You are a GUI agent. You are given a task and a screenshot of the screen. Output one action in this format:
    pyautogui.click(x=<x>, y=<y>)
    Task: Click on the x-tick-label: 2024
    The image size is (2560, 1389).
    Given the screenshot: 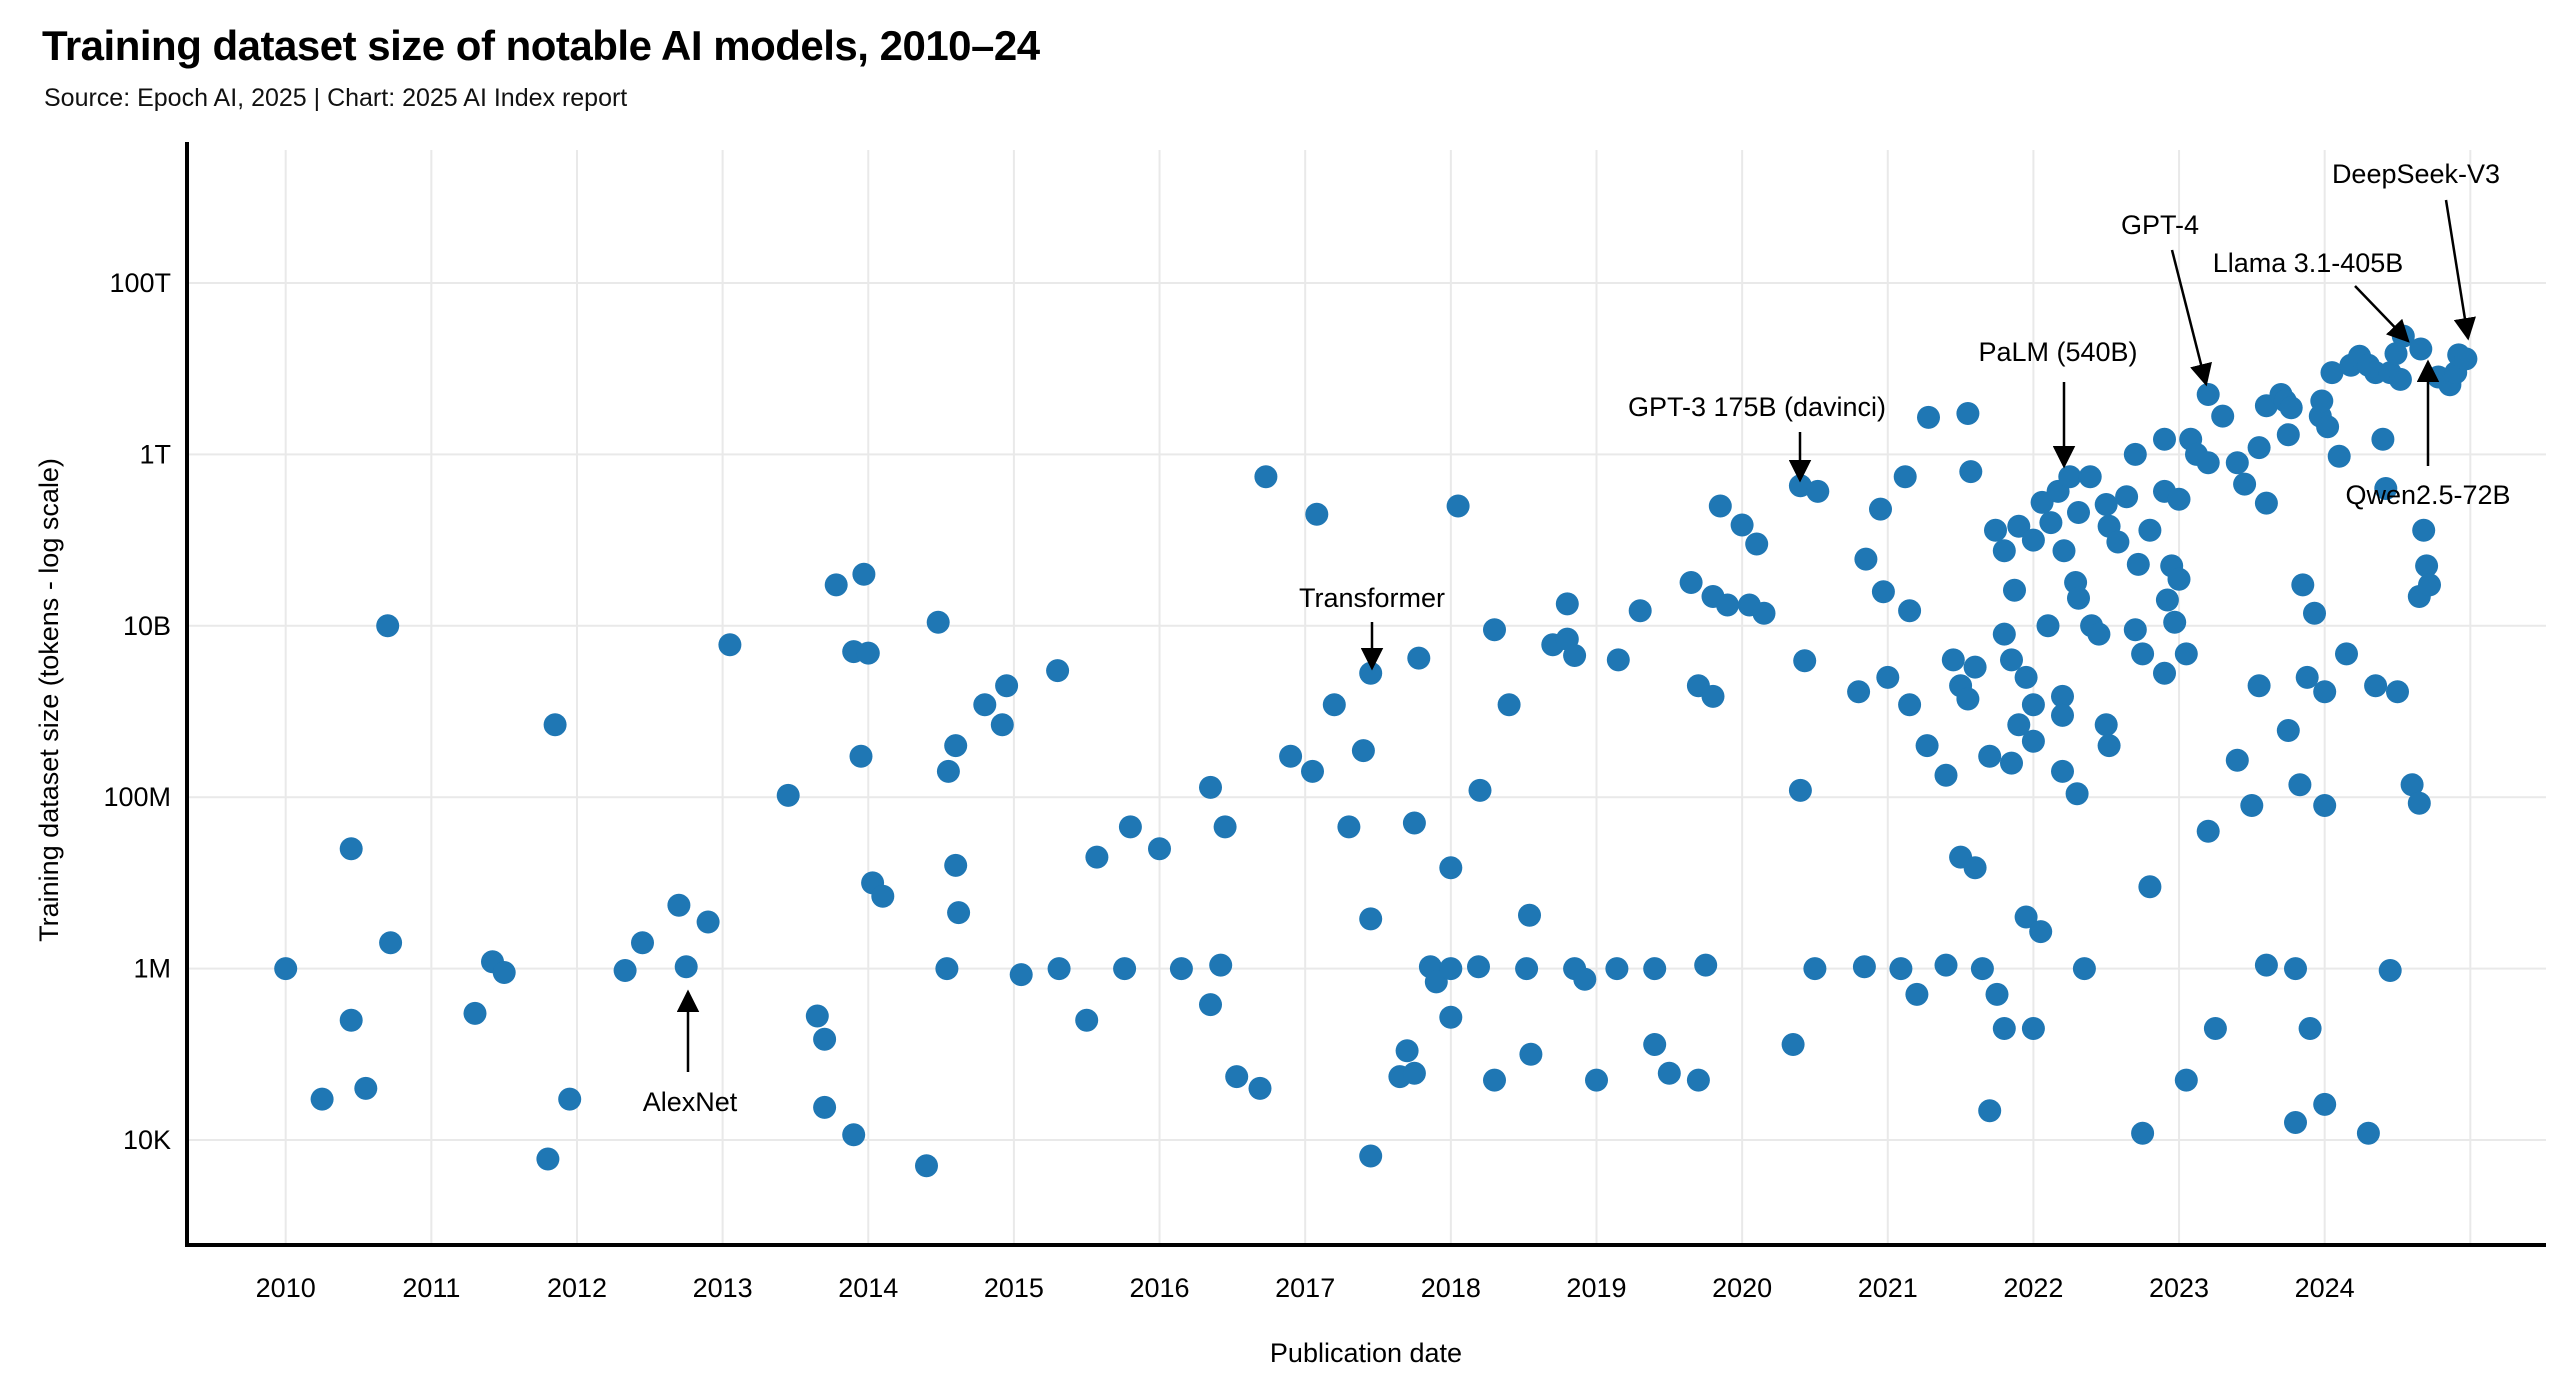 What is the action you would take?
    pyautogui.click(x=2325, y=1288)
    